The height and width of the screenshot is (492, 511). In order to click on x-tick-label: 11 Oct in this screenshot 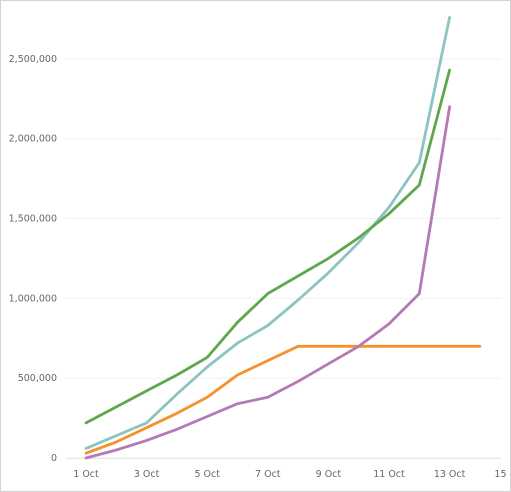, I will do `click(389, 474)`.